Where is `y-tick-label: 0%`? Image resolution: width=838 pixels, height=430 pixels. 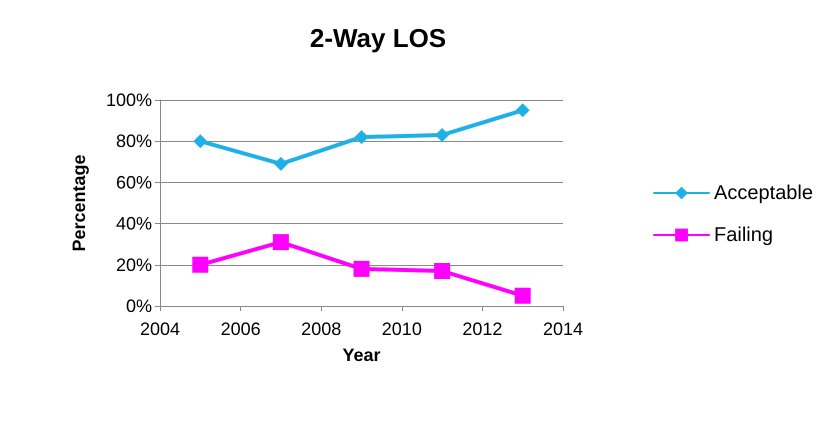
y-tick-label: 0% is located at coordinates (139, 306).